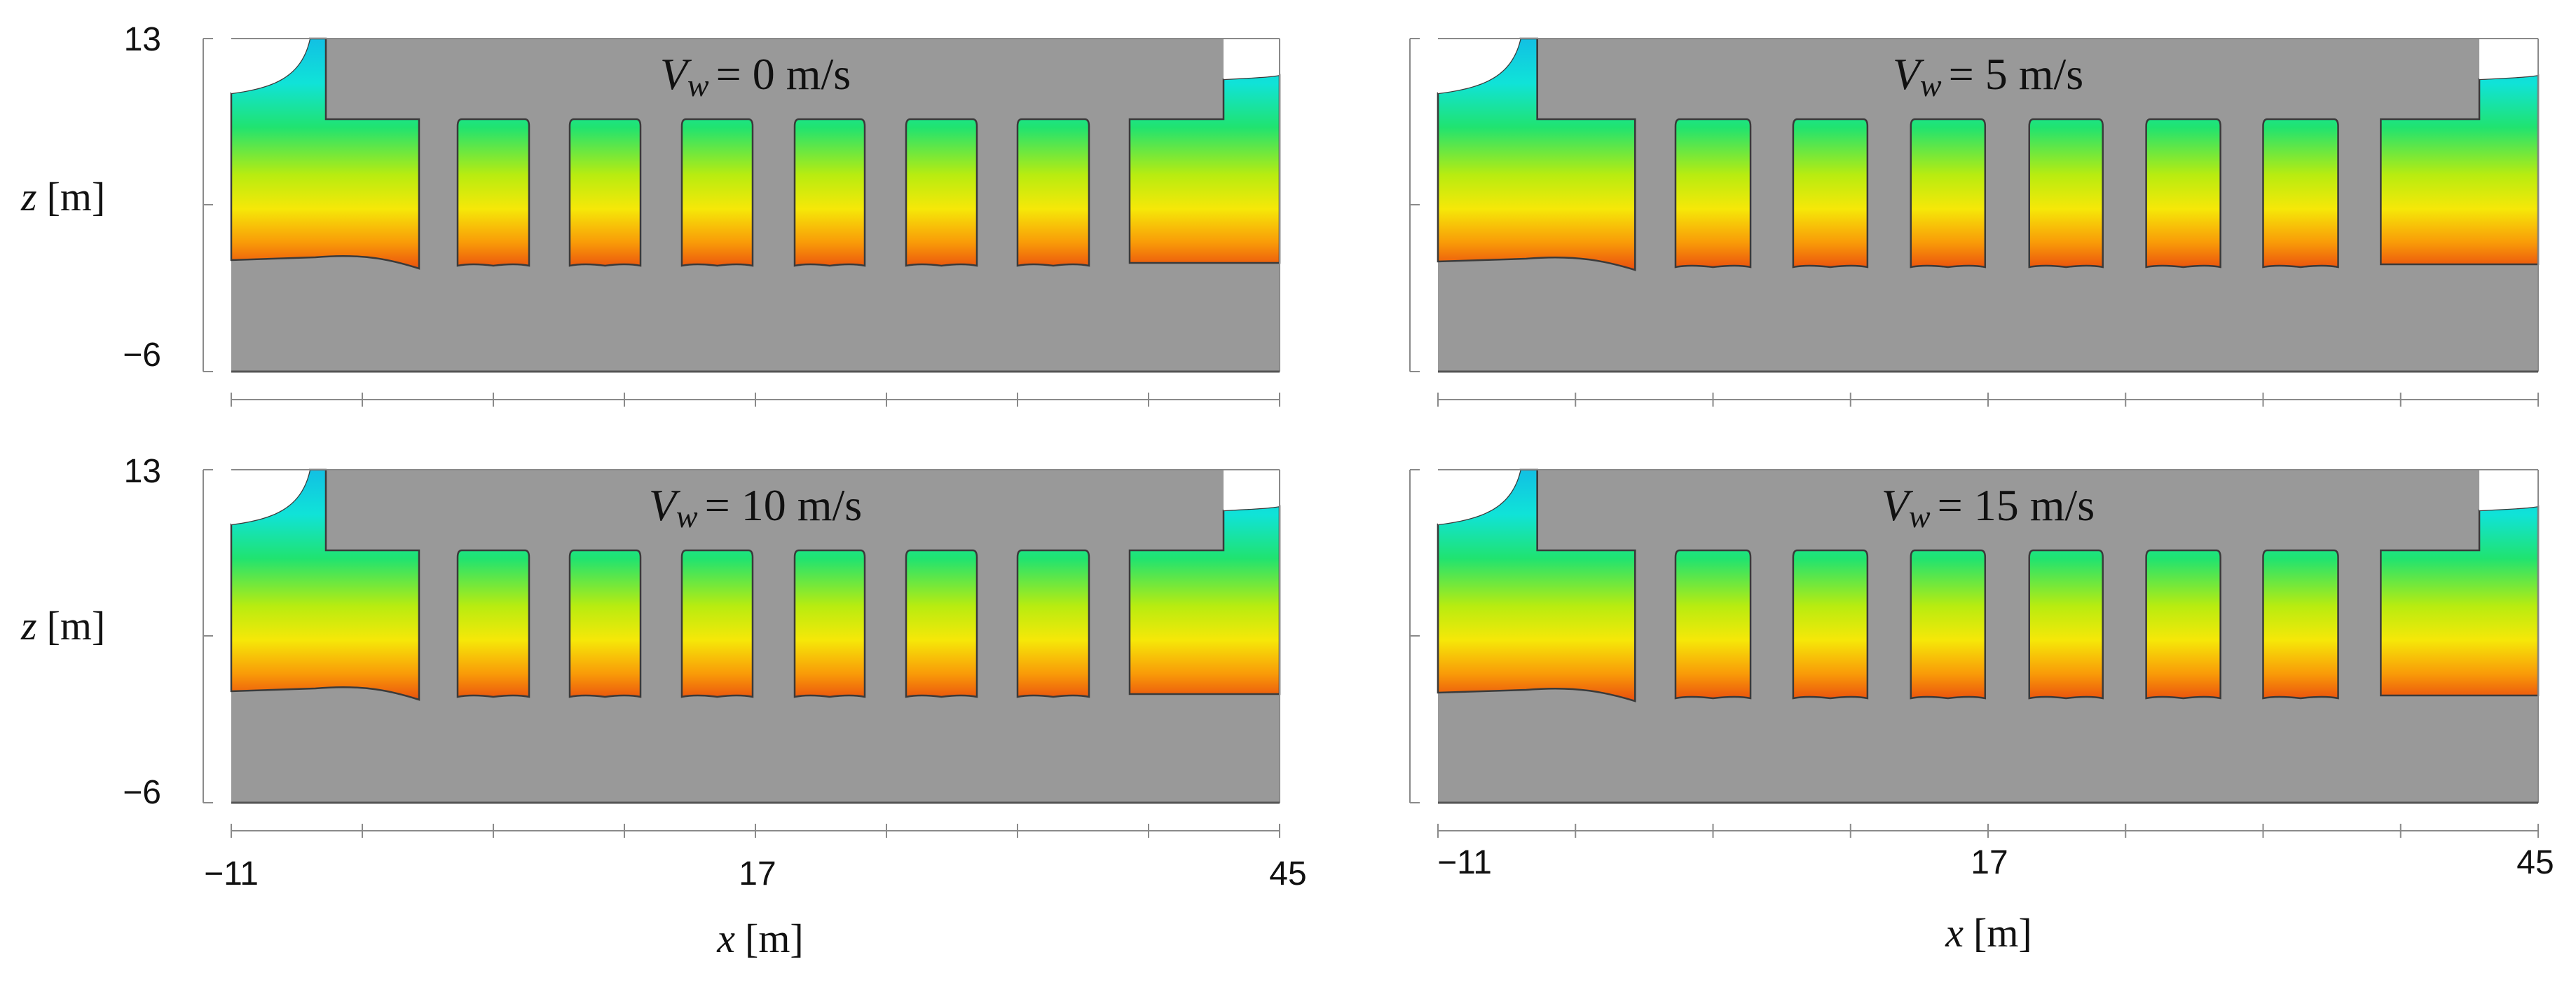  I want to click on title-value: = 10 m/s, so click(784, 505).